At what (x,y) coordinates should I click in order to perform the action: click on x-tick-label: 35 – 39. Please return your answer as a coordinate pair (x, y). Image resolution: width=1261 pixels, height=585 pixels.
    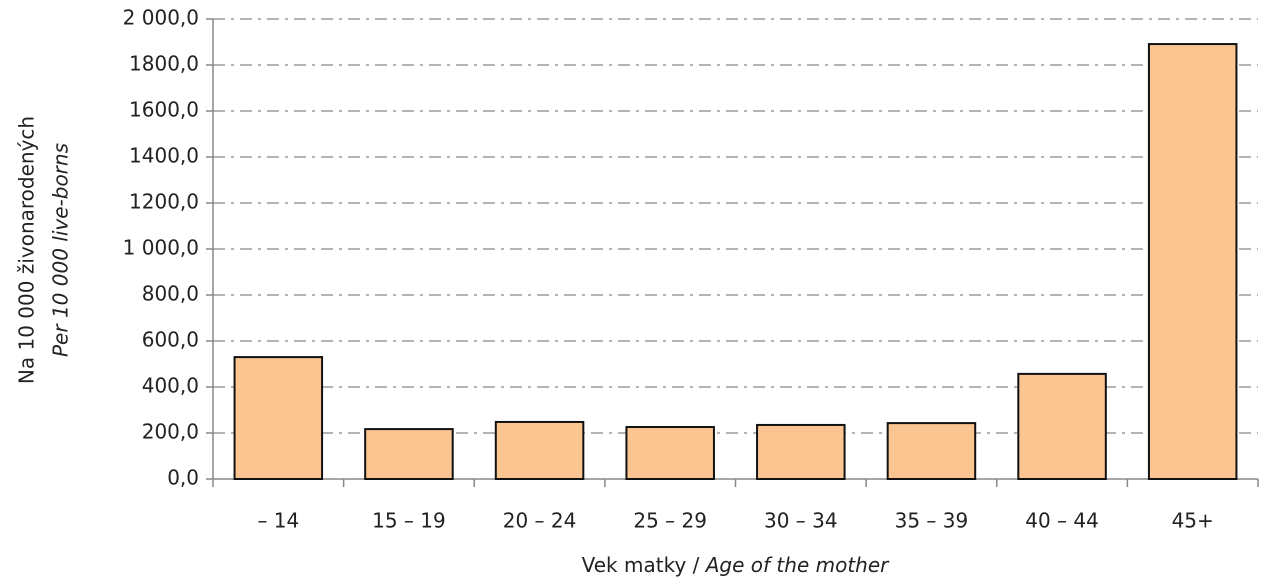
    Looking at the image, I should click on (932, 521).